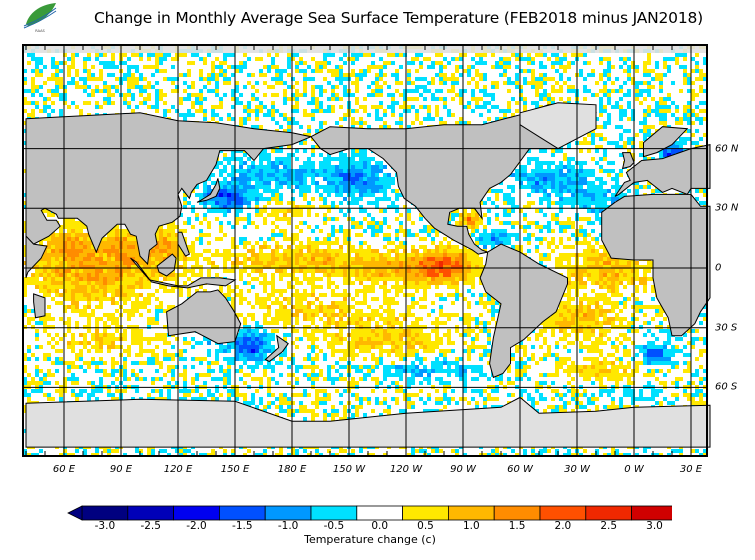  Describe the element at coordinates (609, 526) in the screenshot. I see `colorbar-tick-label: 2.5` at that location.